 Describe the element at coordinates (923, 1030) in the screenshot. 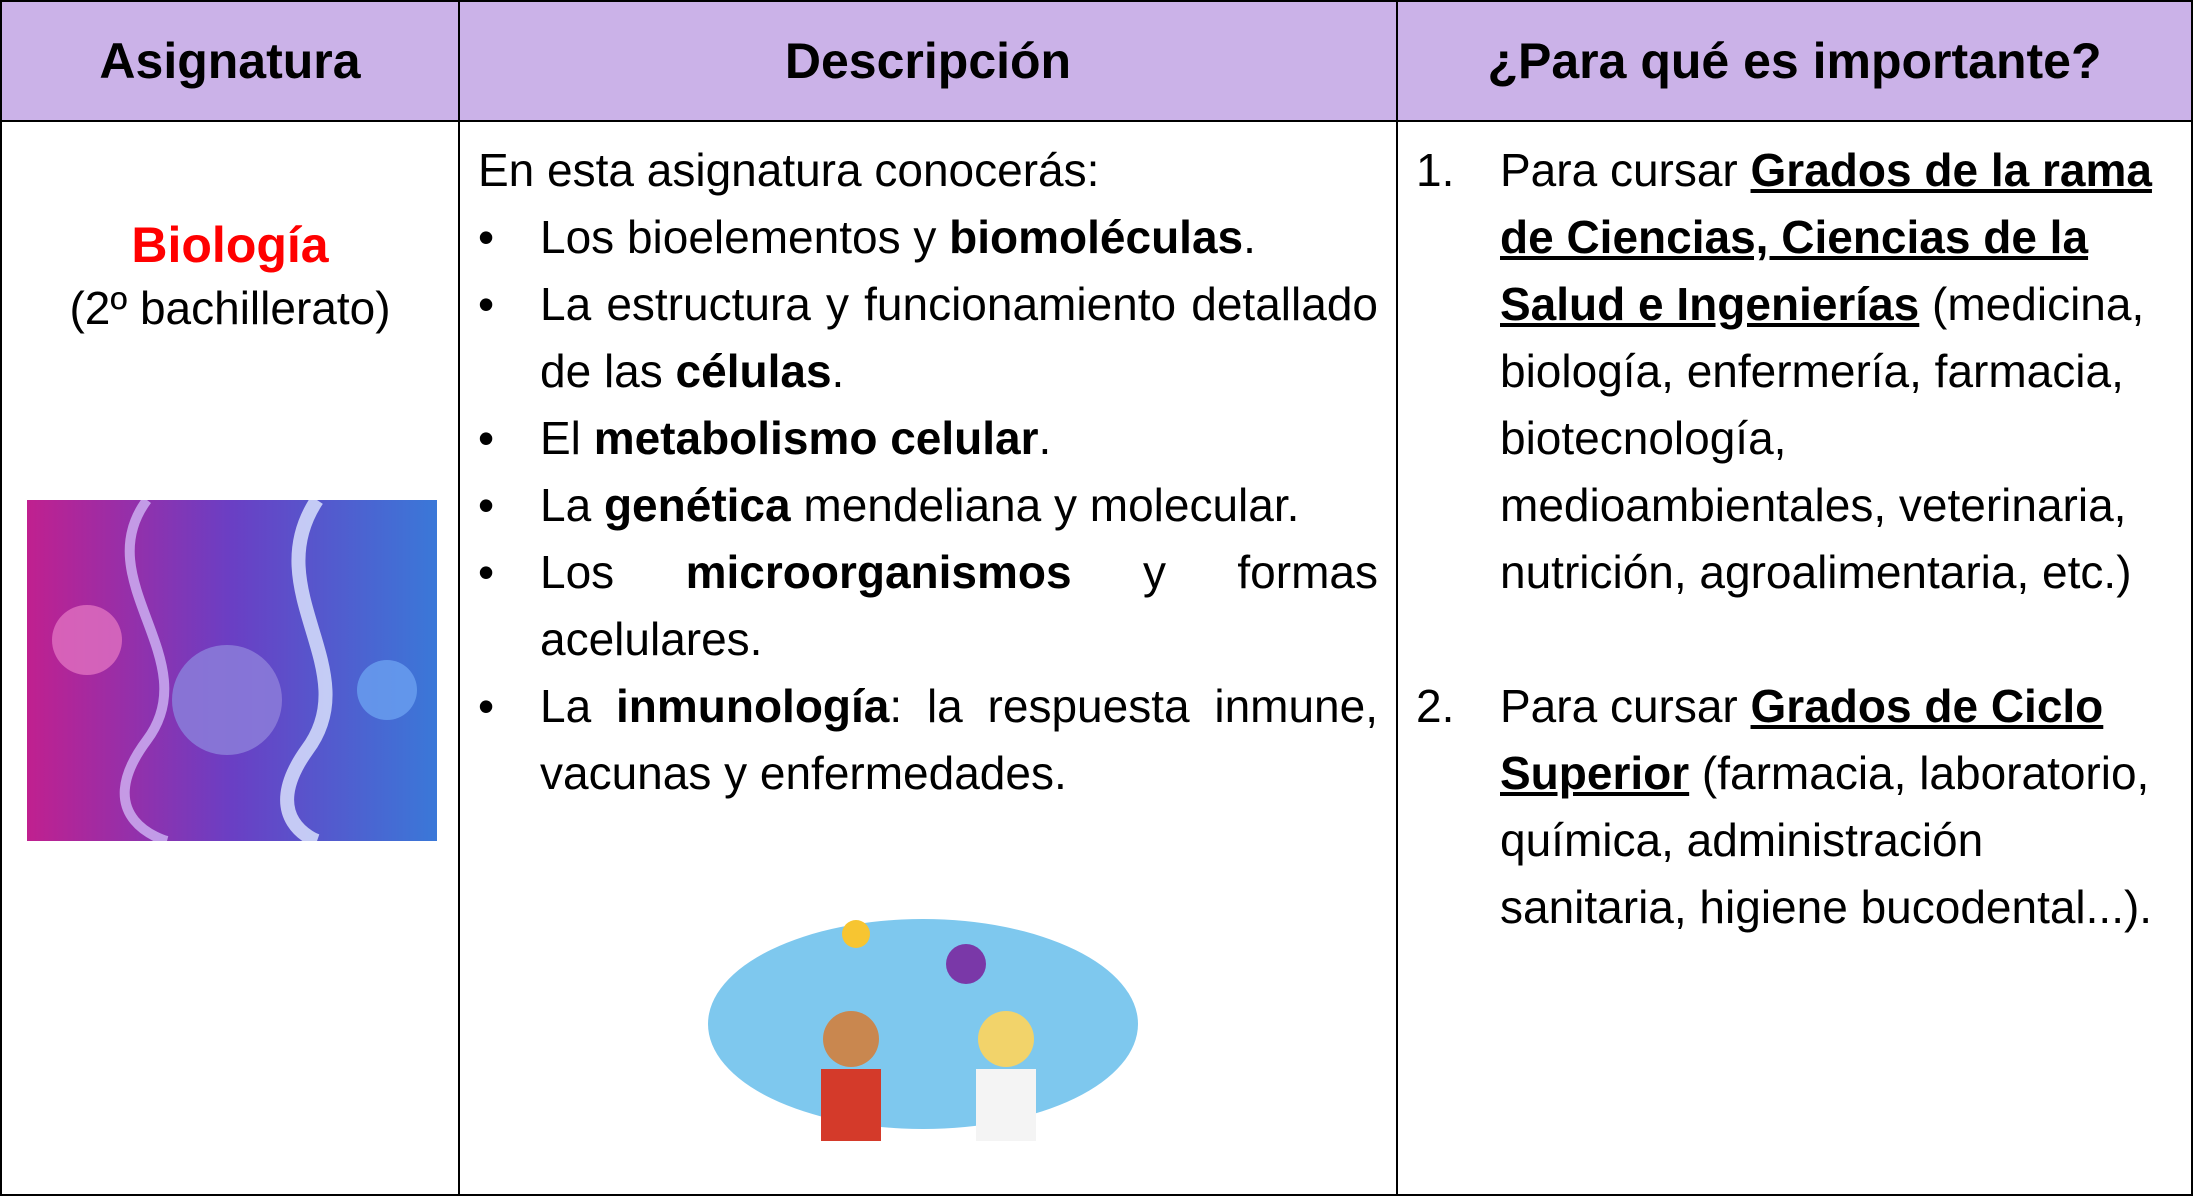

I see `science-image` at that location.